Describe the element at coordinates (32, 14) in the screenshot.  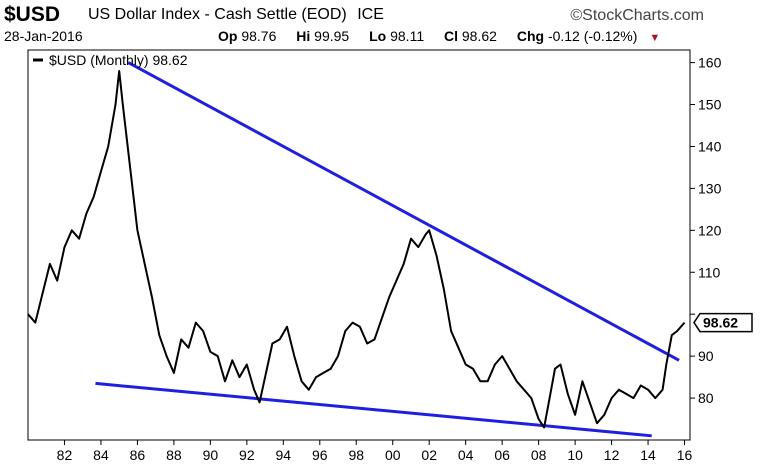
I see `symbol: $USD` at that location.